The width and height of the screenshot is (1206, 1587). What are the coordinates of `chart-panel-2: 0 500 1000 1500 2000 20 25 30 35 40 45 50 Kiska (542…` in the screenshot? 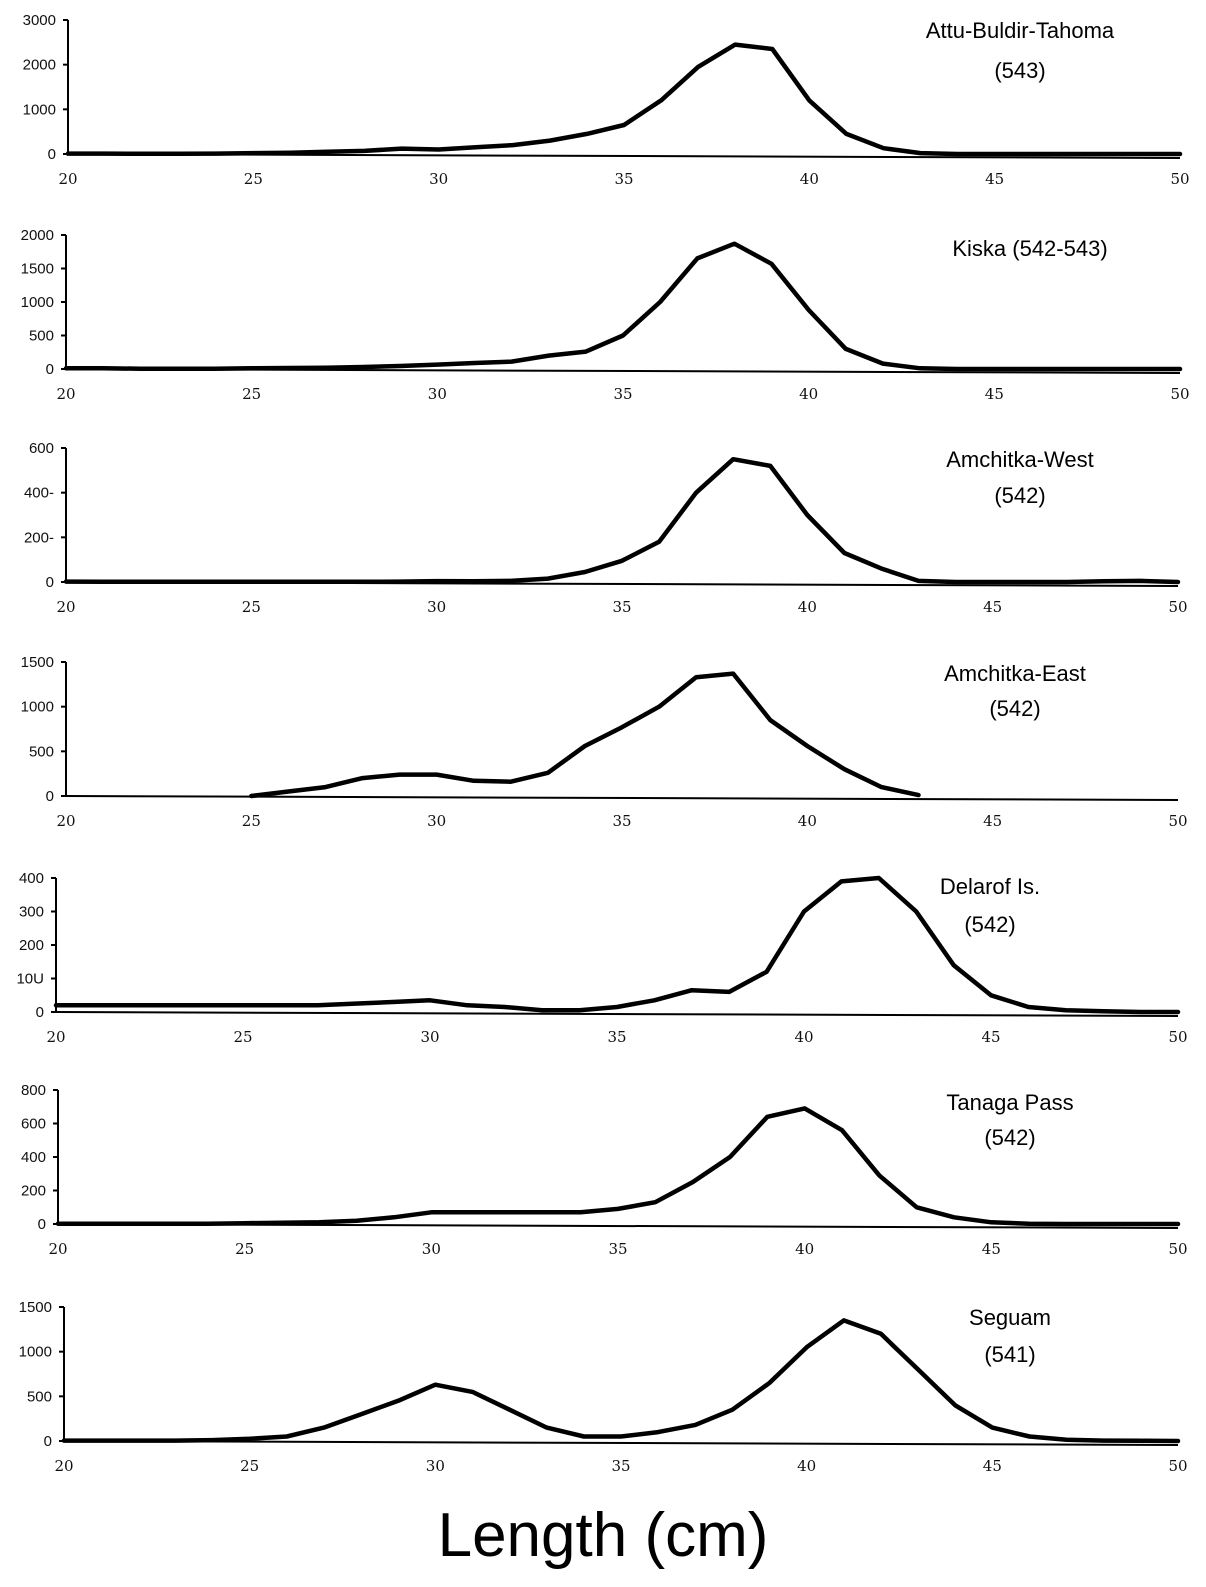 It's located at (605, 315).